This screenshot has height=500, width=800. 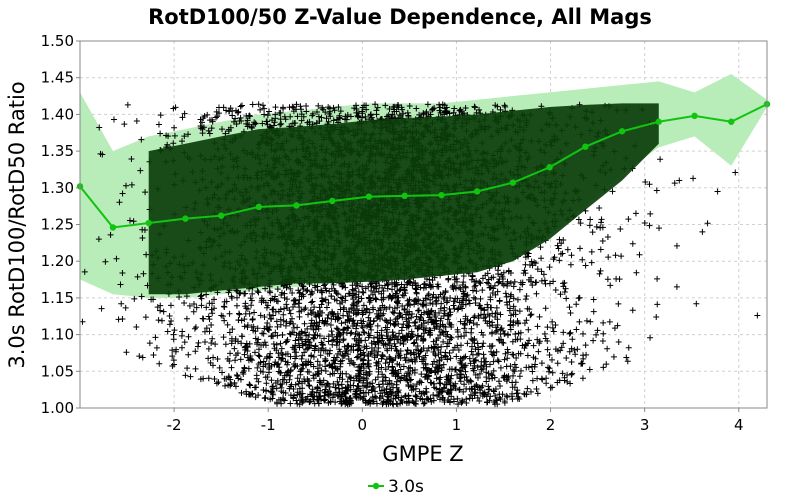 What do you see at coordinates (551, 425) in the screenshot?
I see `x-tick-label: 2` at bounding box center [551, 425].